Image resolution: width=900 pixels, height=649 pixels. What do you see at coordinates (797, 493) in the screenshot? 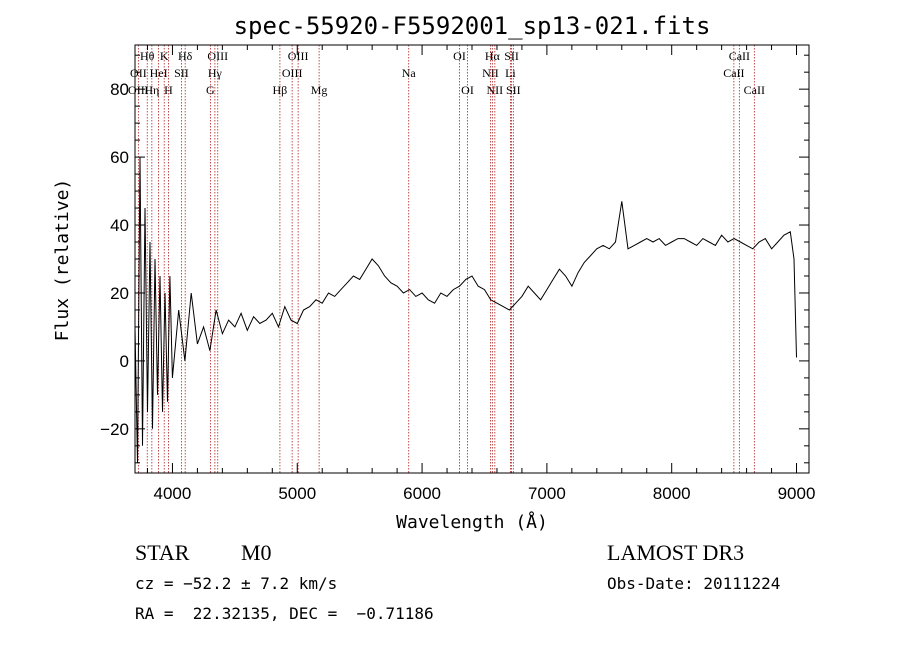
I see `x-tick-label: 9000` at bounding box center [797, 493].